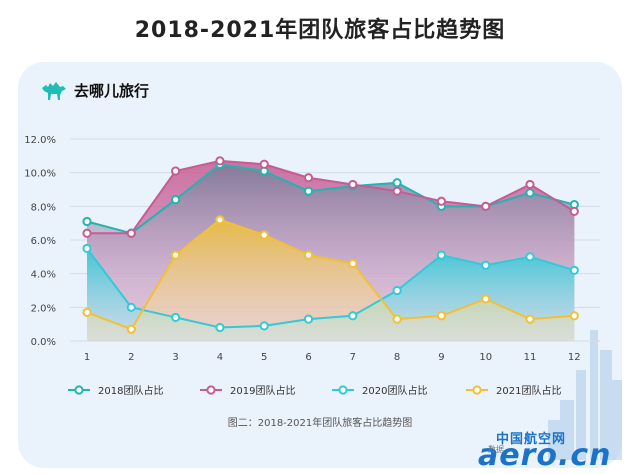 The width and height of the screenshot is (640, 474). I want to click on x-tick-label: 9, so click(441, 357).